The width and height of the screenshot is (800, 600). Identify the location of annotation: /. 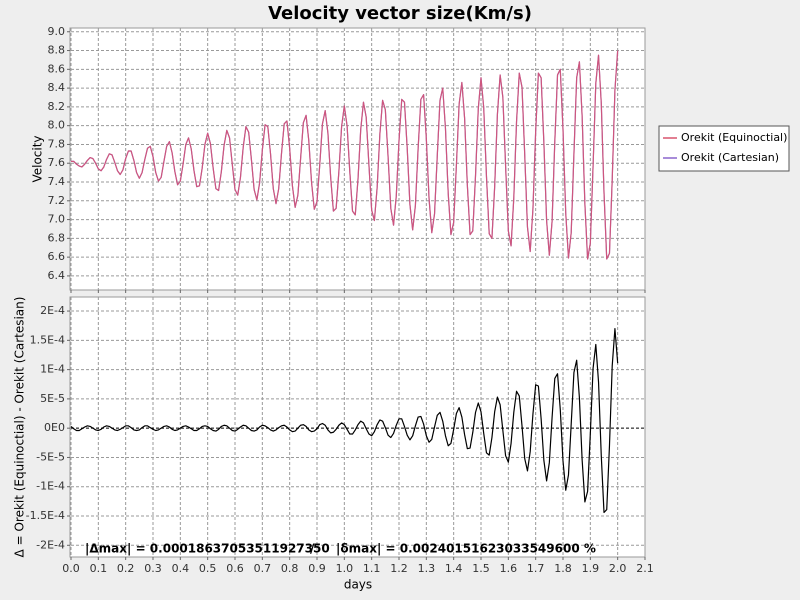
(312, 549).